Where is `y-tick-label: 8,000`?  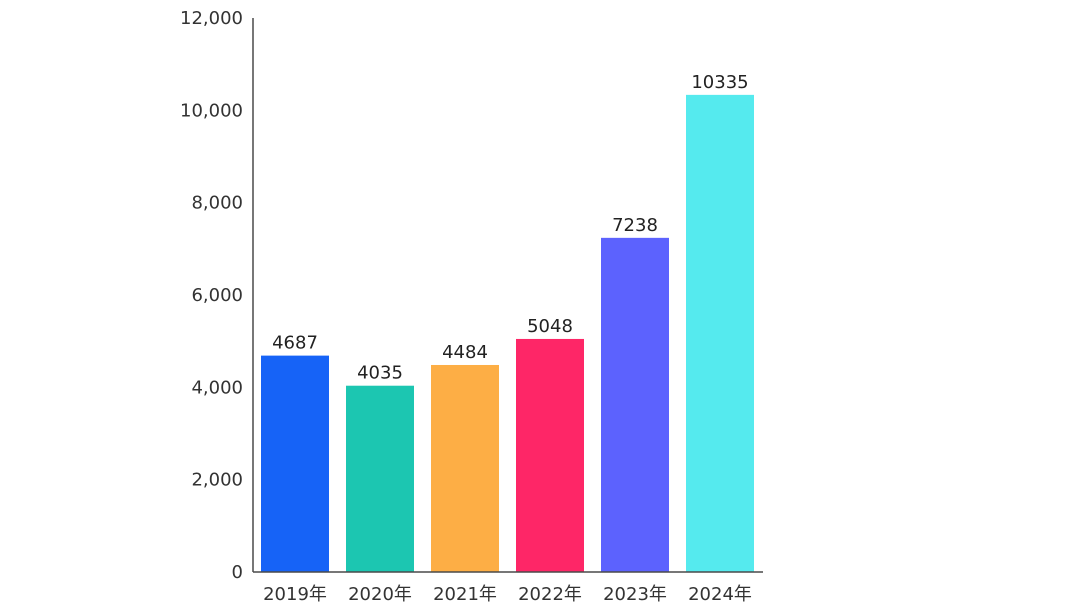
y-tick-label: 8,000 is located at coordinates (217, 203).